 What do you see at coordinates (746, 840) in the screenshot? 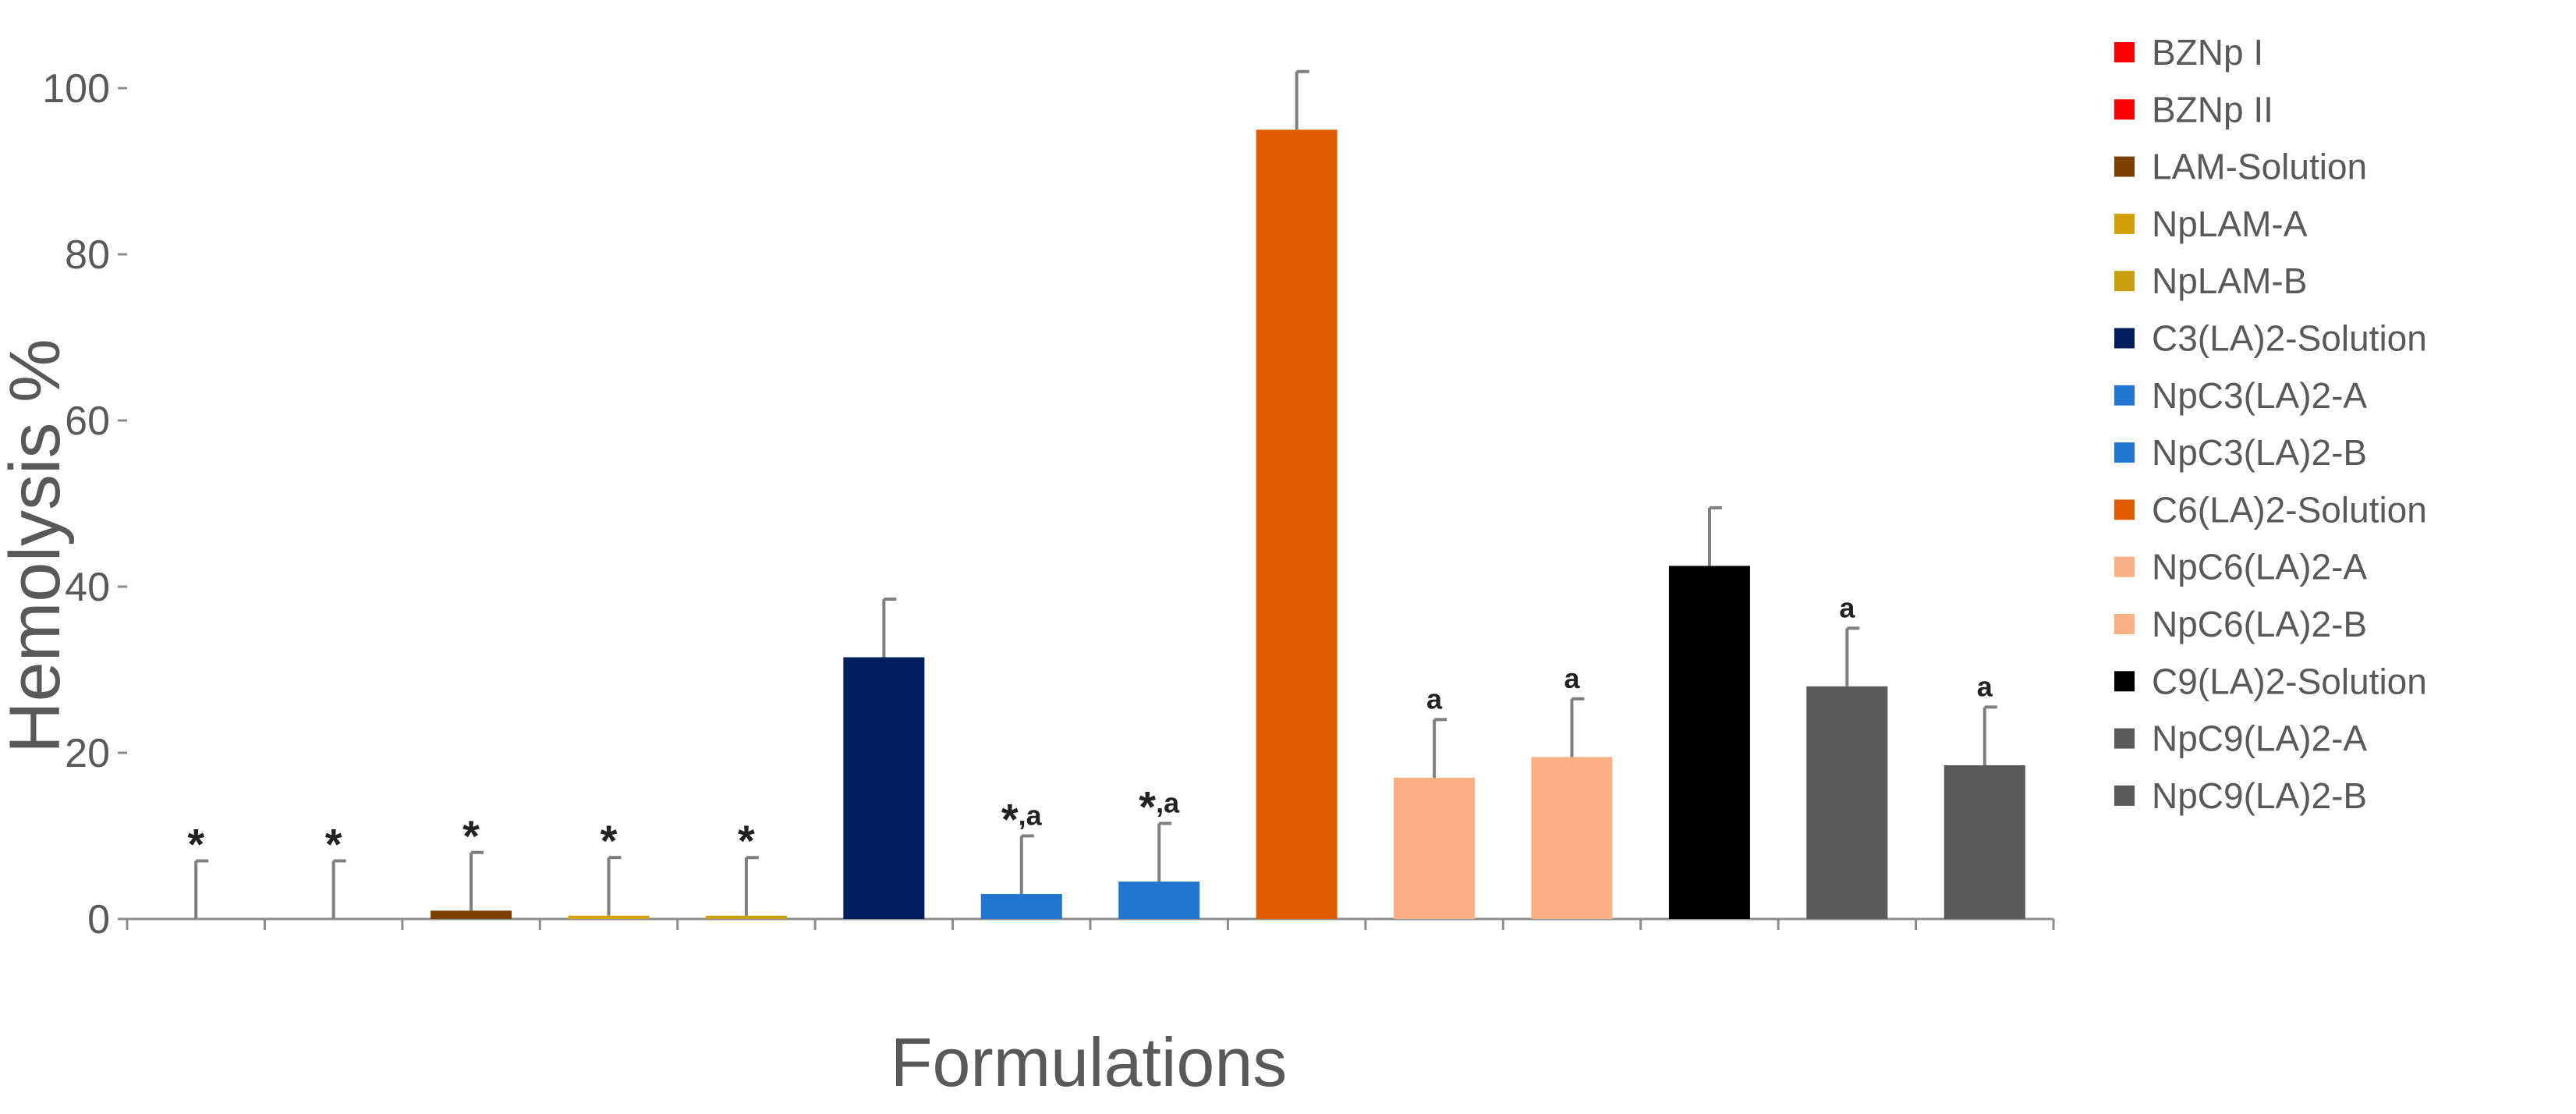
I see `annotation-4: *` at bounding box center [746, 840].